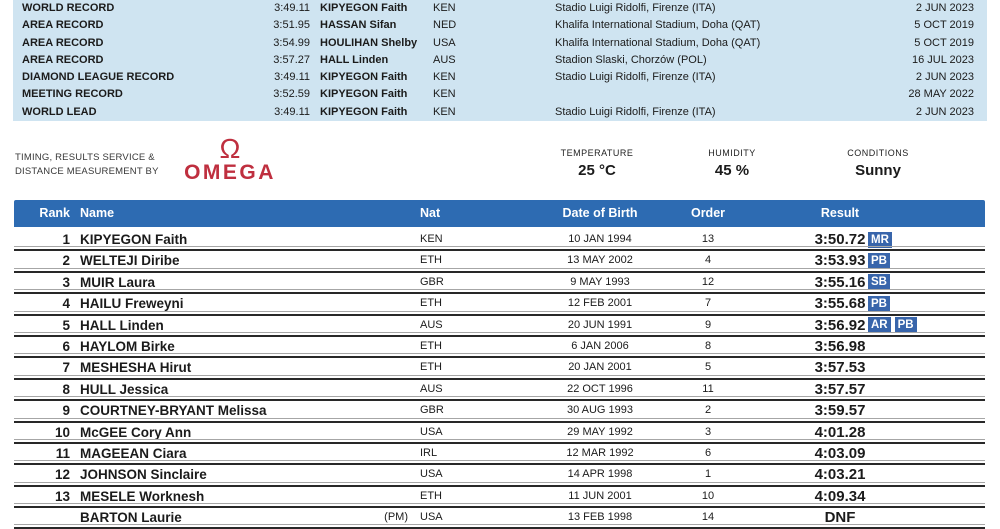  Describe the element at coordinates (66, 411) in the screenshot. I see `athlete-rank: 9` at that location.